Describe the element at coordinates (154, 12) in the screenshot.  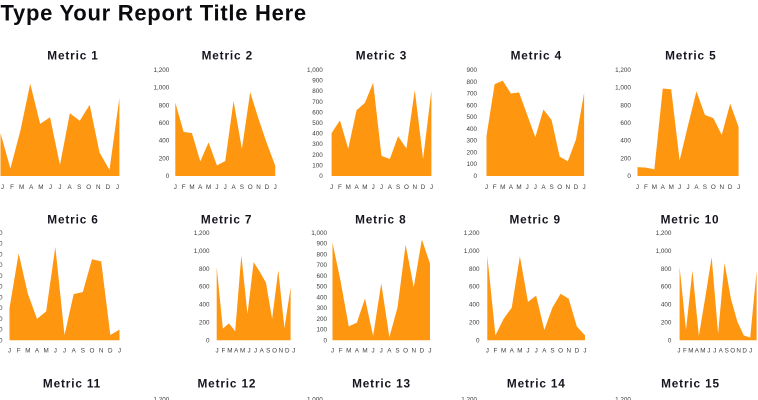
I see `svg-text: Type Your Report Title Here` at that location.